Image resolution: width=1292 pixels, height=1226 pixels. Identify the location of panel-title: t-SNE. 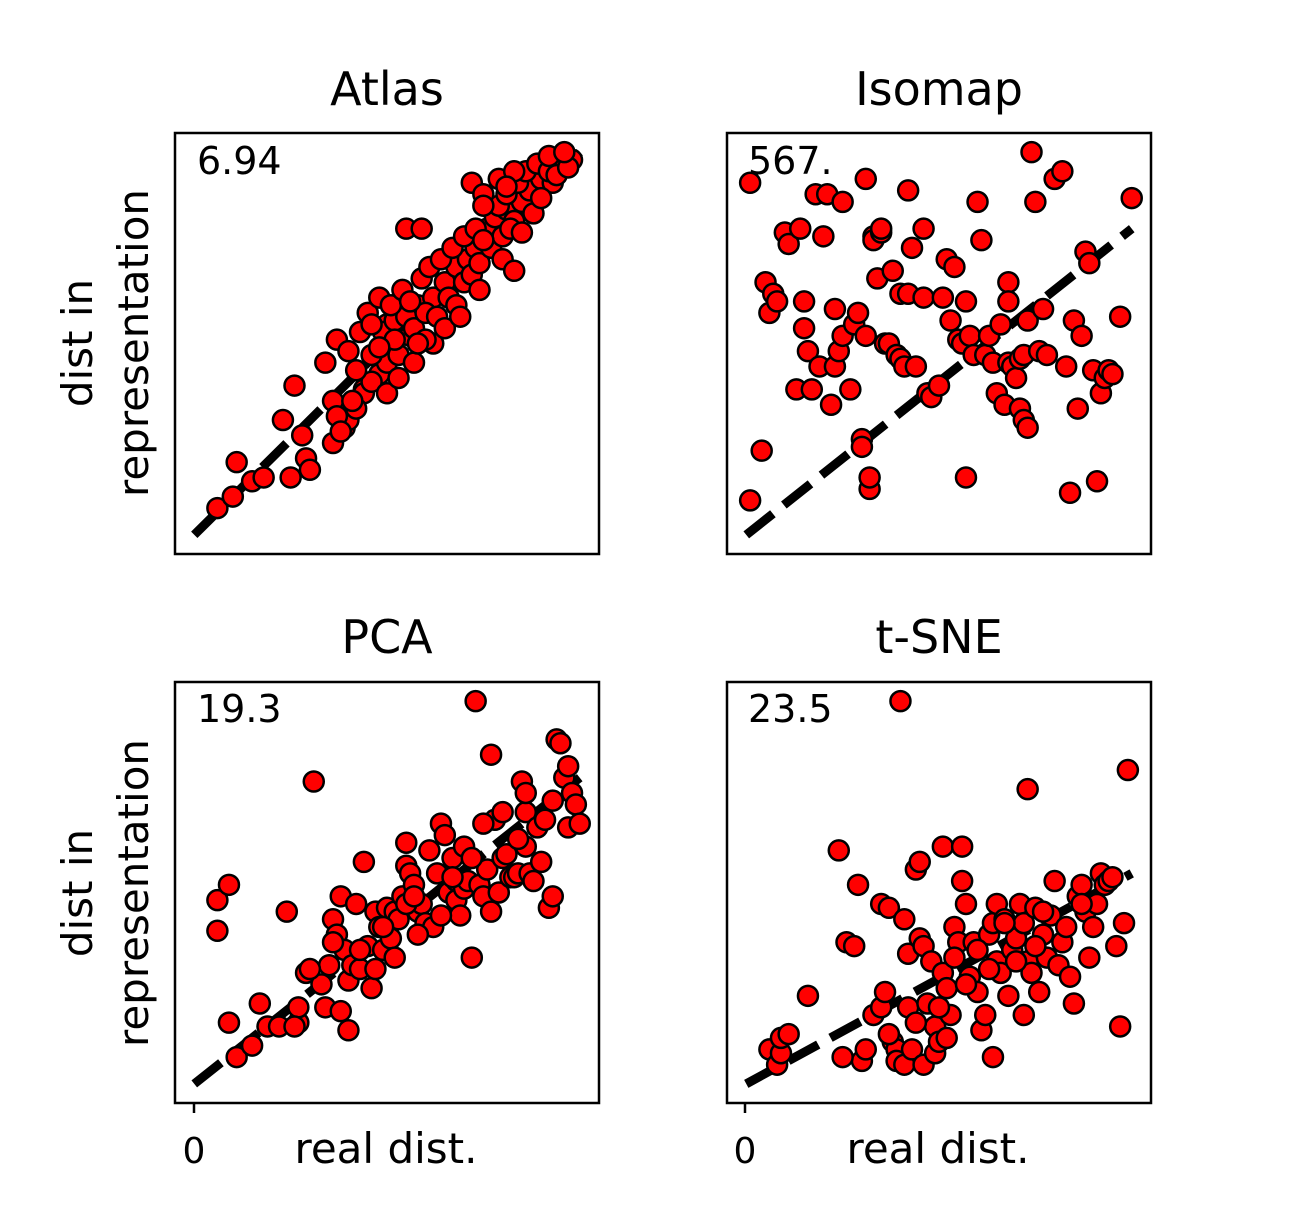
(938, 637).